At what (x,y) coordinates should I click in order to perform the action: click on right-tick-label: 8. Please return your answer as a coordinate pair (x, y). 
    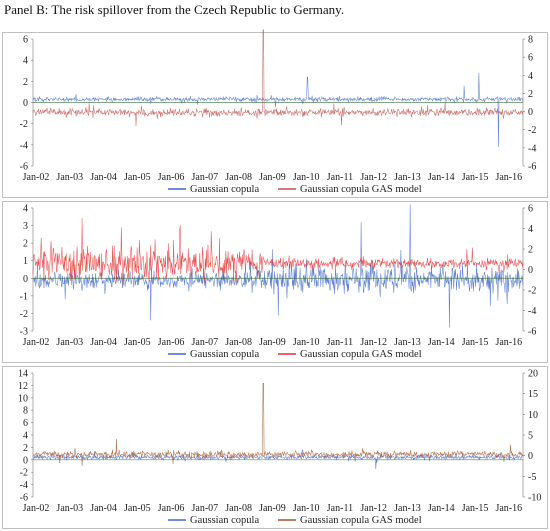
    Looking at the image, I should click on (530, 40).